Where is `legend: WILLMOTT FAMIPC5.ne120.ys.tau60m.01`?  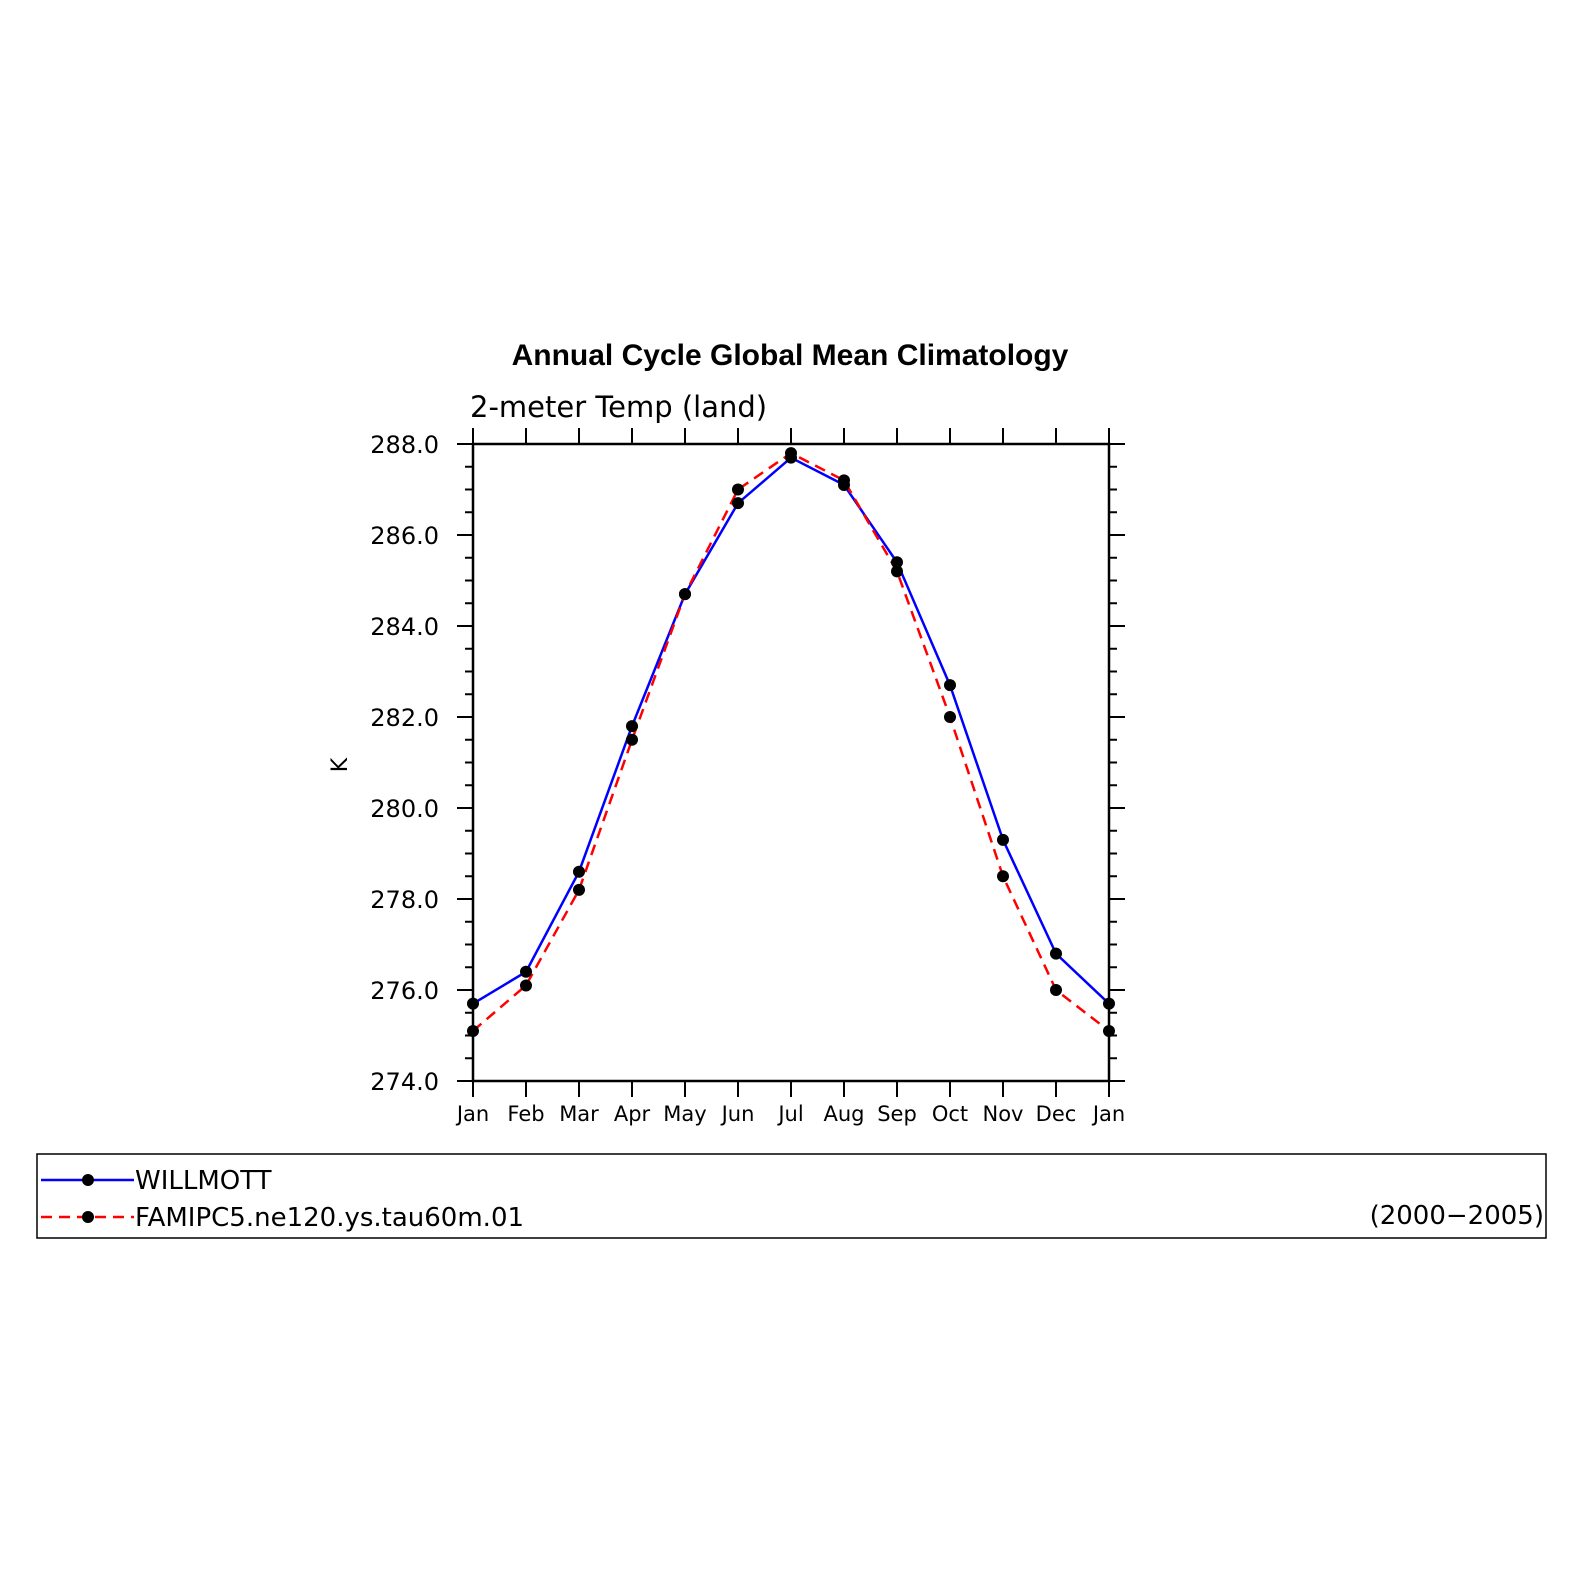
legend: WILLMOTT FAMIPC5.ne120.ys.tau60m.01 is located at coordinates (282, 1199).